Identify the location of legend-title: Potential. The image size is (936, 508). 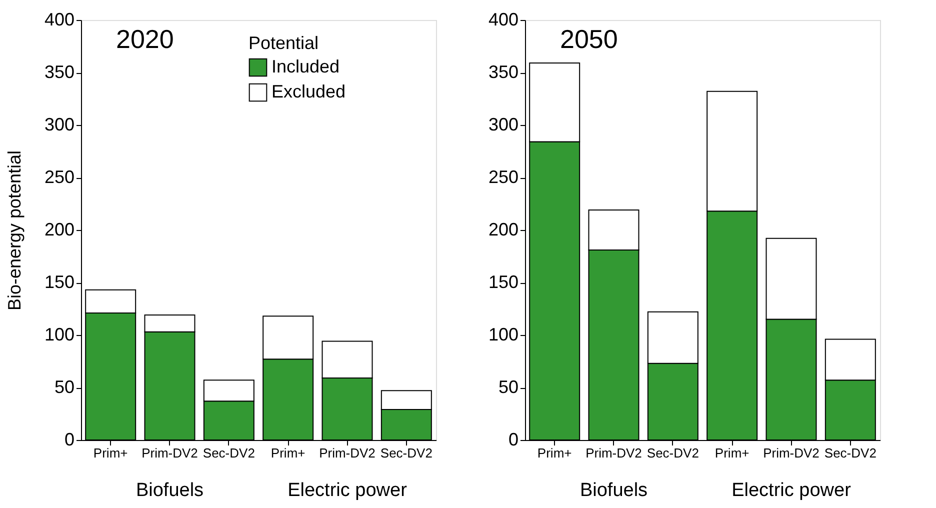
(283, 43).